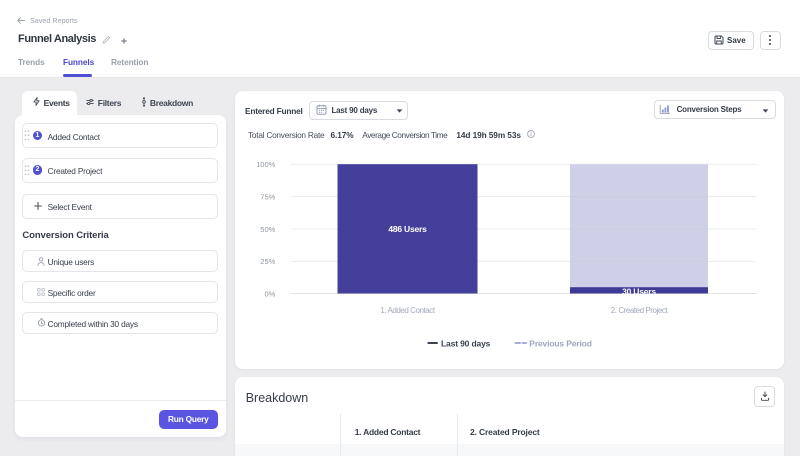 The height and width of the screenshot is (456, 800). Describe the element at coordinates (267, 229) in the screenshot. I see `svg-text: 50%` at that location.